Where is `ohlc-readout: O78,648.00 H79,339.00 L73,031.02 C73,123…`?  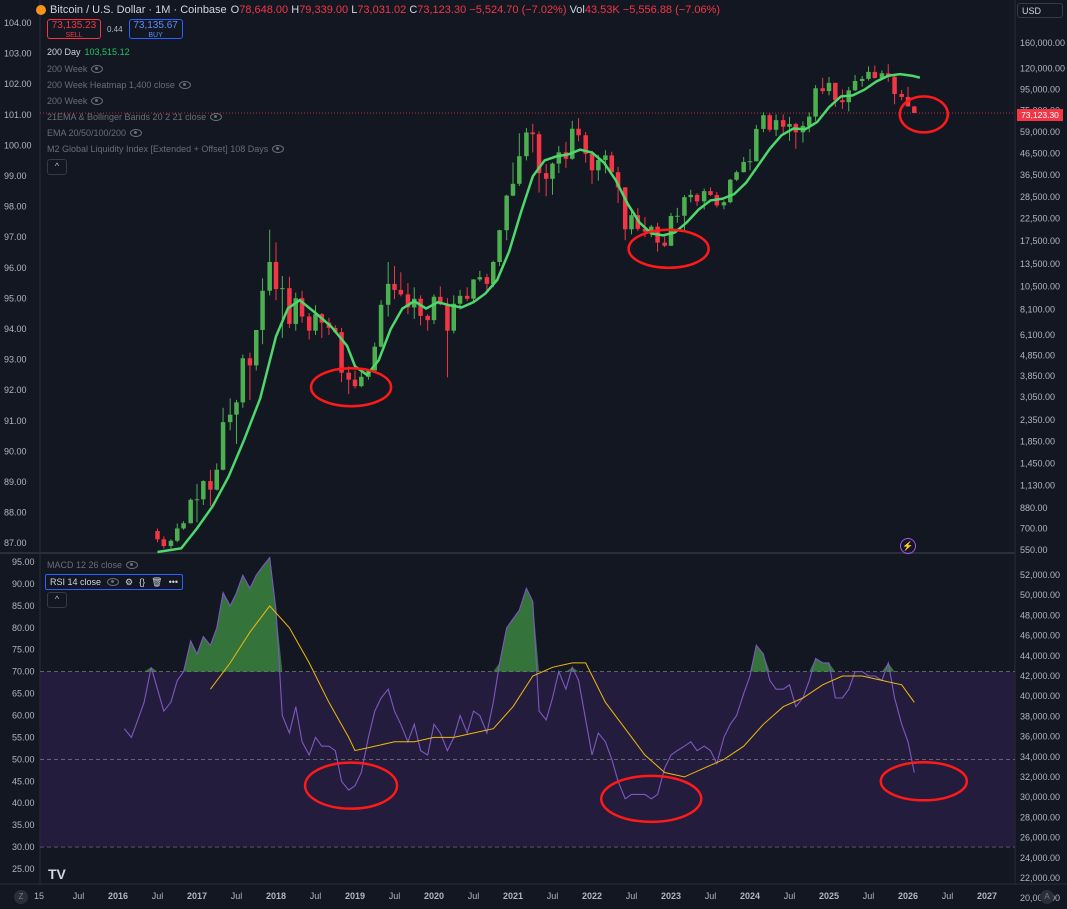
ohlc-readout: O78,648.00 H79,339.00 L73,031.02 C73,123… is located at coordinates (475, 10).